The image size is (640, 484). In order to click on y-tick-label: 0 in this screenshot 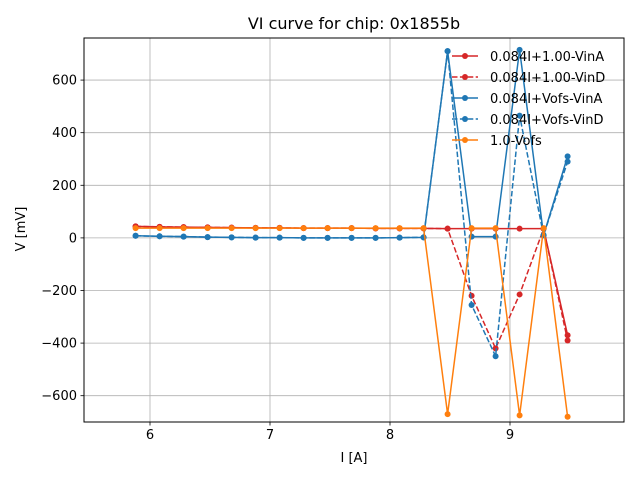, I will do `click(73, 238)`.